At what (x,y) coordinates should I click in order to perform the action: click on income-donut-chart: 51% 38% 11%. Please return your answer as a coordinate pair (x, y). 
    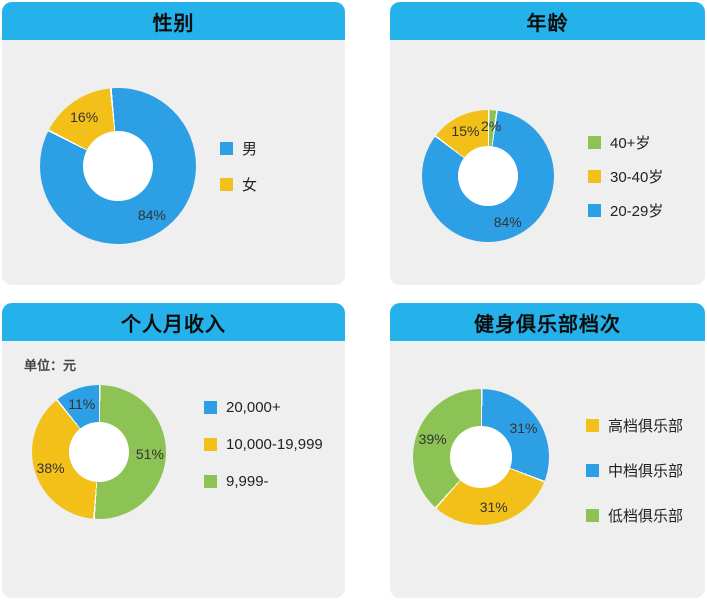
    Looking at the image, I should click on (99, 452).